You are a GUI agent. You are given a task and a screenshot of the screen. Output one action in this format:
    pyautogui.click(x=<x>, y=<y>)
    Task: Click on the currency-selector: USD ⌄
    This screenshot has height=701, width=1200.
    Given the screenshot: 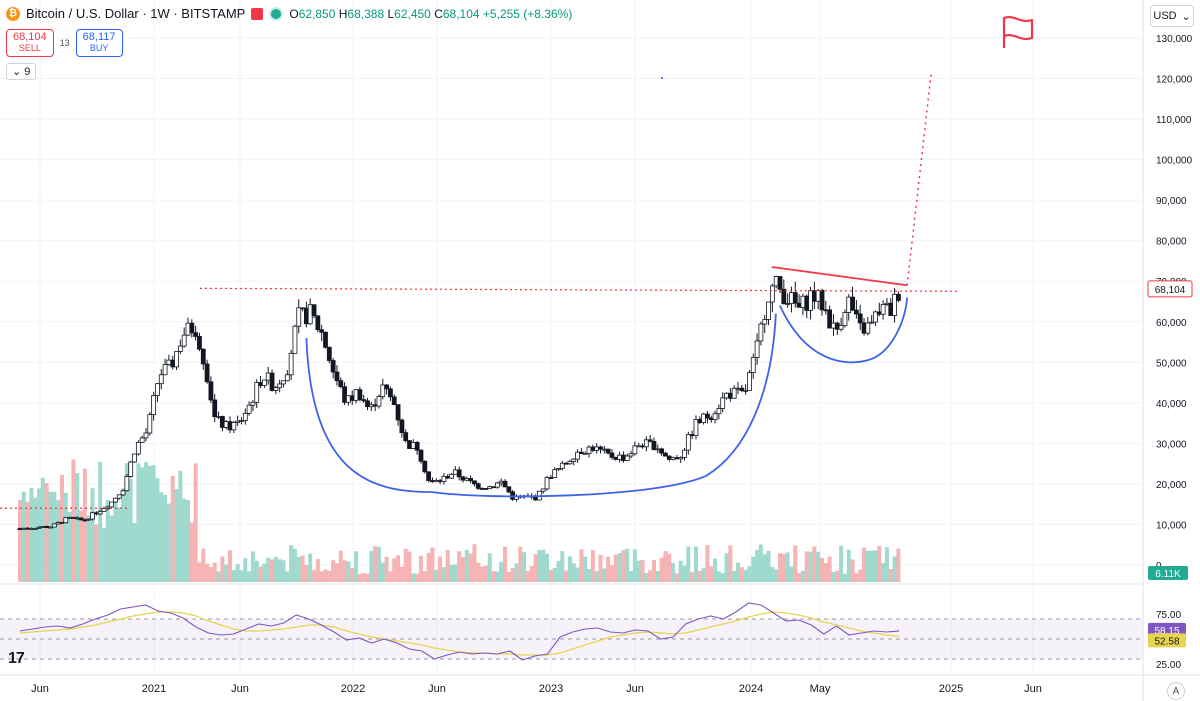 What is the action you would take?
    pyautogui.click(x=1172, y=16)
    